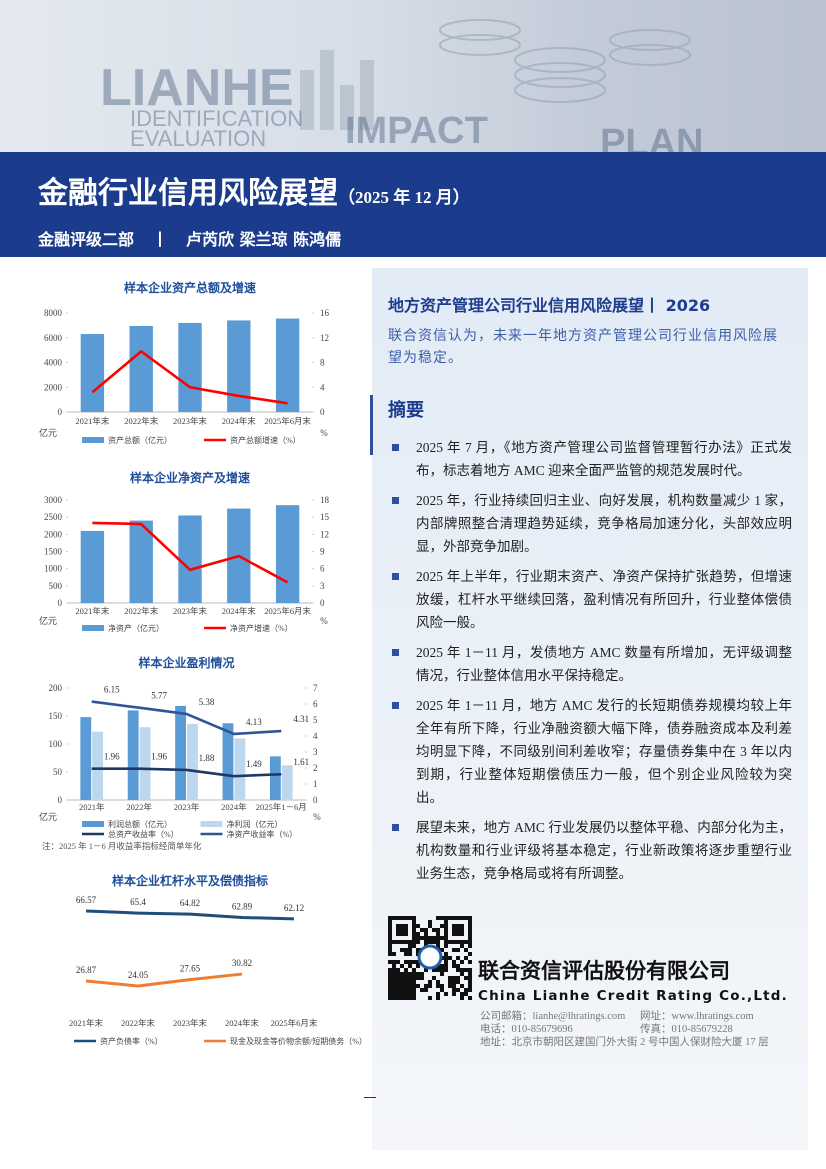 The image size is (826, 1169). Describe the element at coordinates (138, 975) in the screenshot. I see `data-label: 24.05` at that location.